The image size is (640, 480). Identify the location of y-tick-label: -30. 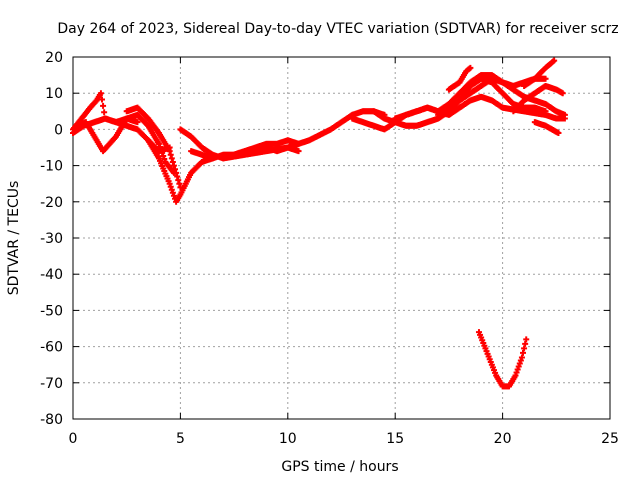
(51, 239).